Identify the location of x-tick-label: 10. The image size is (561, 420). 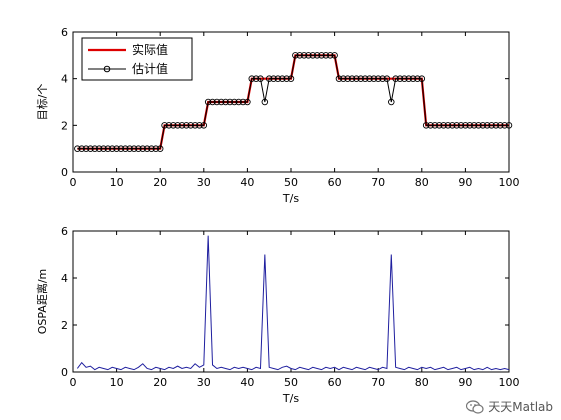
(117, 182).